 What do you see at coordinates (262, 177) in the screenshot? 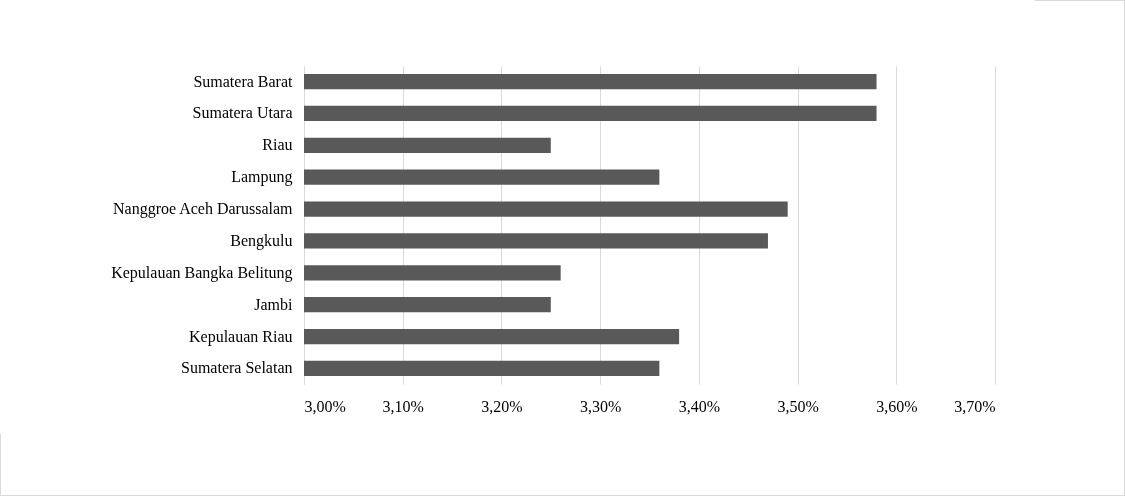
I see `y-tick-label: Lampung` at bounding box center [262, 177].